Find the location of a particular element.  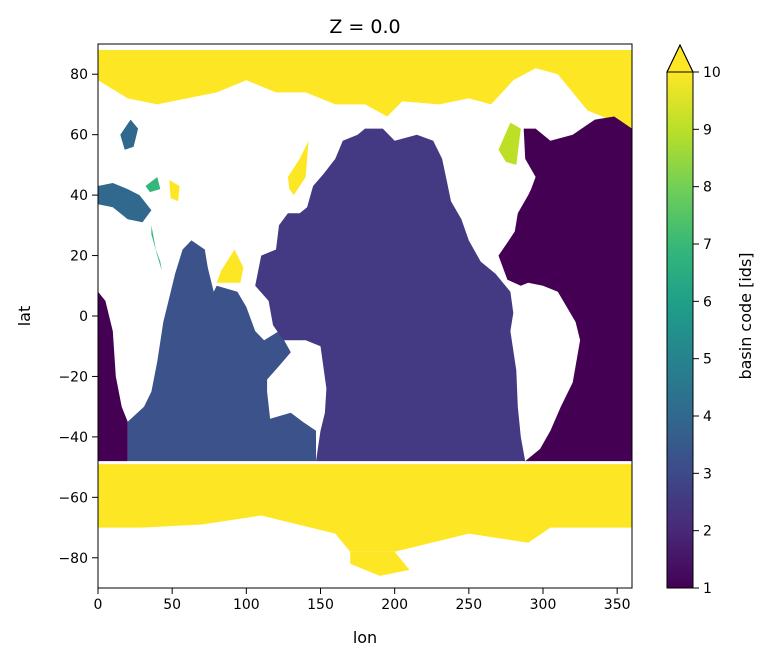

x-tick-label: 100 is located at coordinates (246, 605).